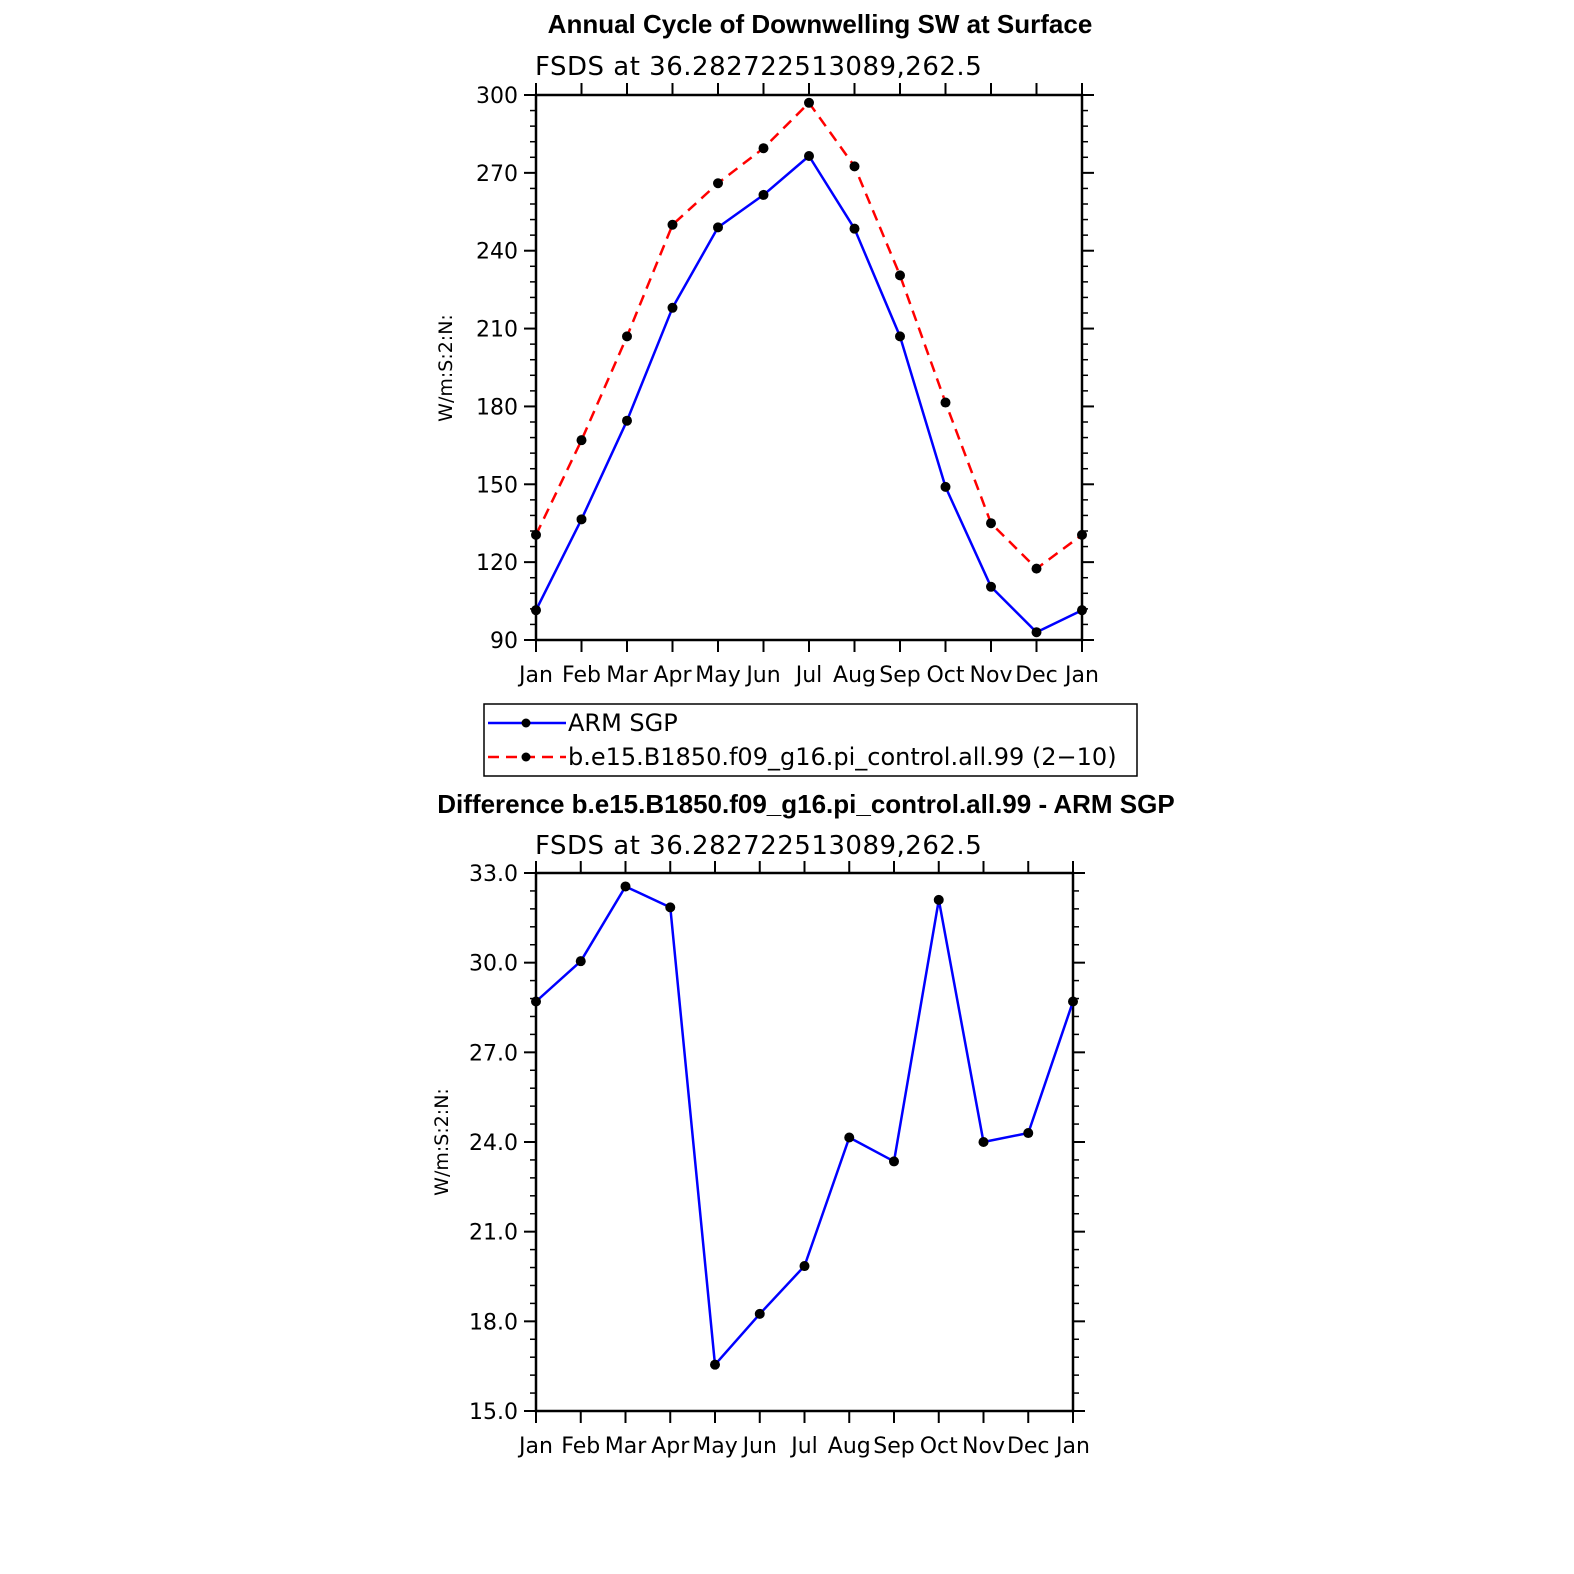 This screenshot has width=1574, height=1574. I want to click on y-tick-label: 210, so click(497, 330).